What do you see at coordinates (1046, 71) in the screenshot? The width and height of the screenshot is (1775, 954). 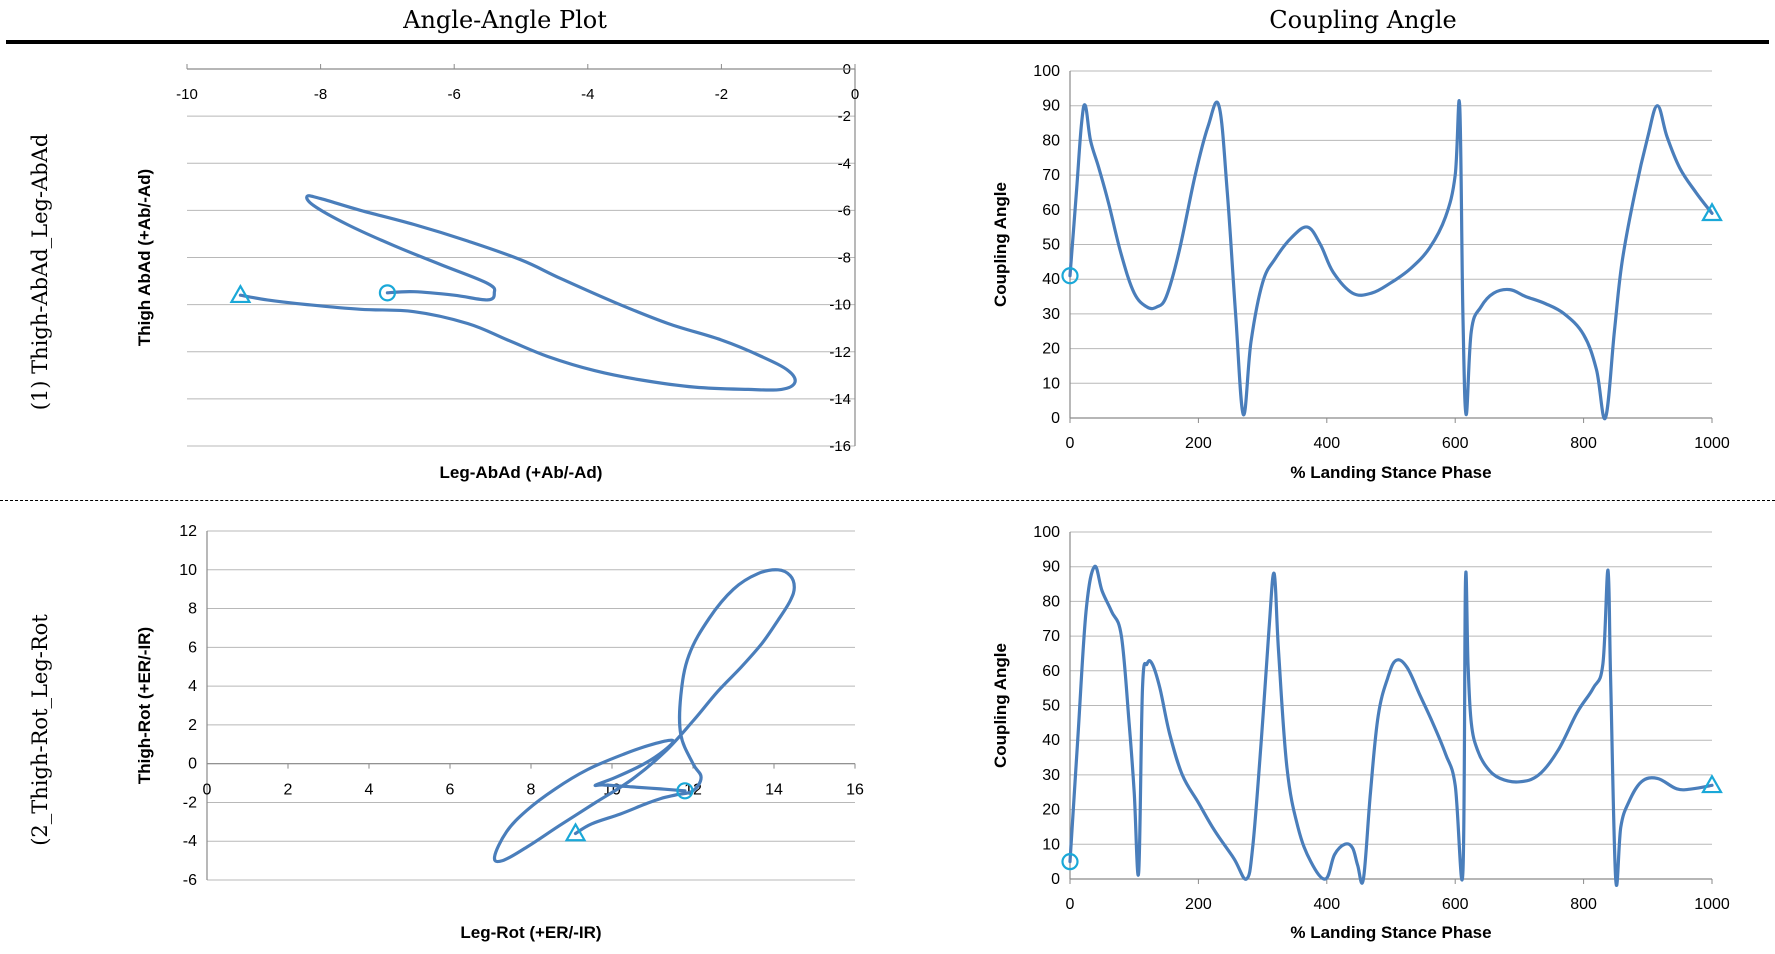 I see `ca1-y-tick-label: 100` at bounding box center [1046, 71].